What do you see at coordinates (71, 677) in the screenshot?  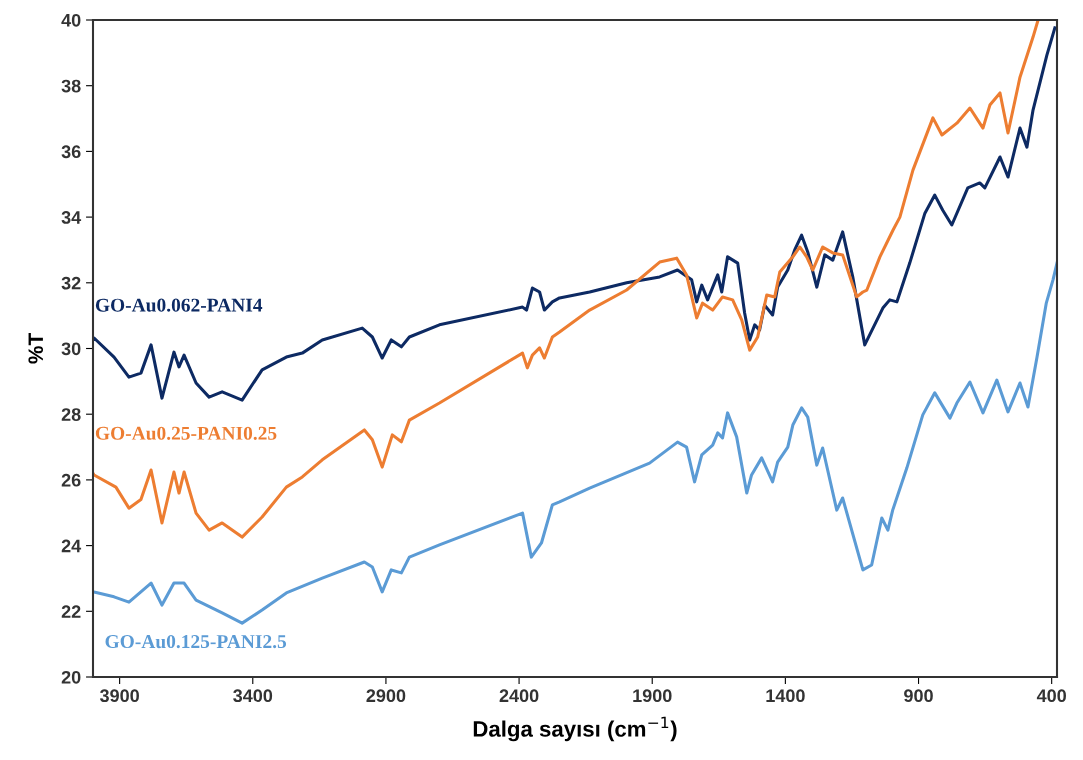 I see `y-tick-label: 20` at bounding box center [71, 677].